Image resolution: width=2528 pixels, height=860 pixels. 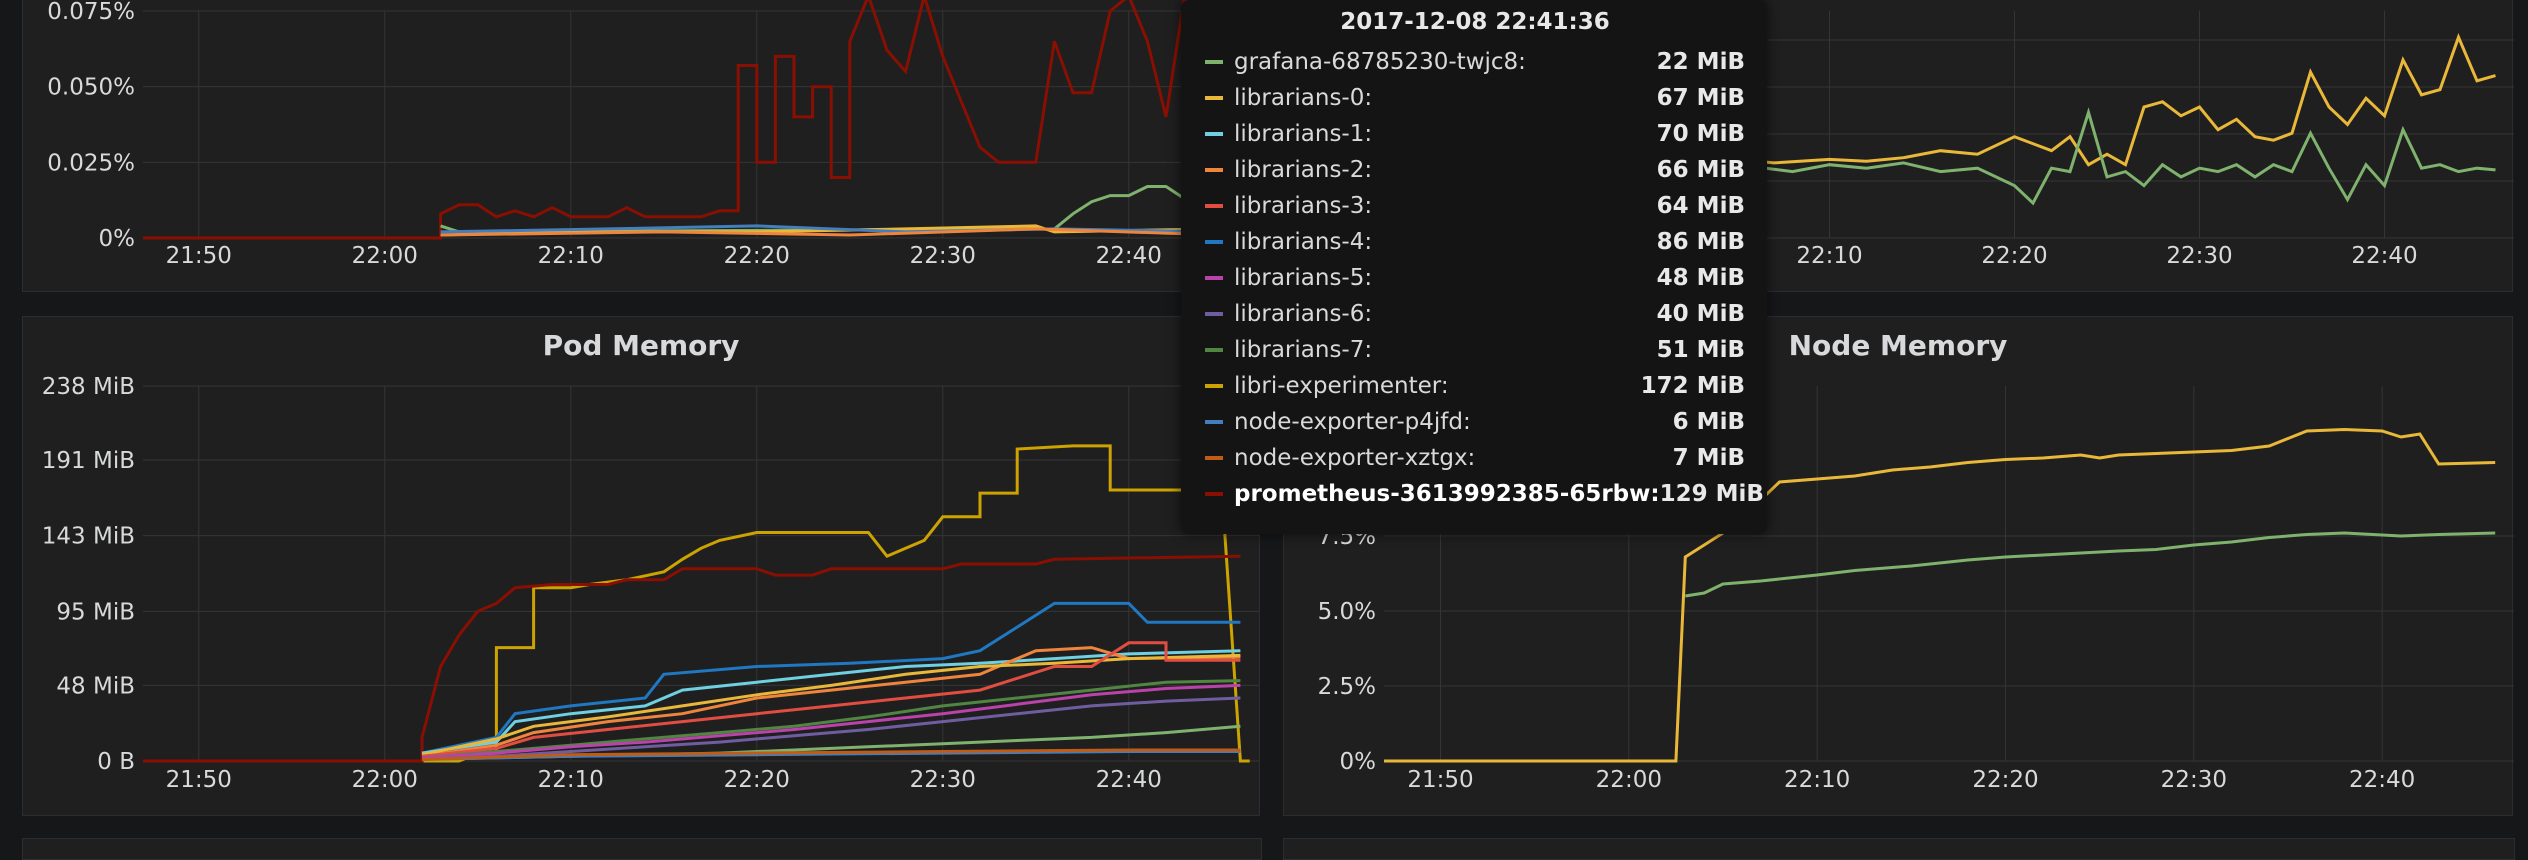 What do you see at coordinates (1347, 687) in the screenshot?
I see `y-tick-label: 2.5%` at bounding box center [1347, 687].